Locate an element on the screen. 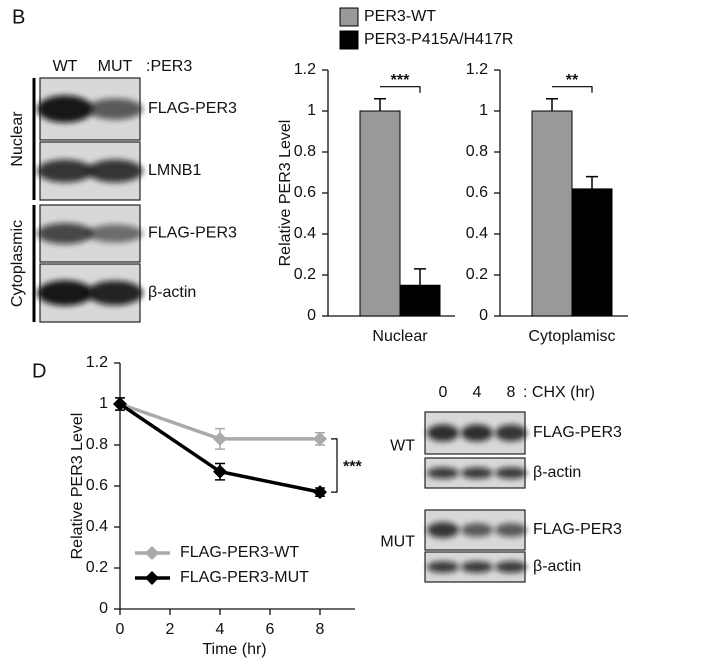  lane-label: 0 is located at coordinates (443, 392).